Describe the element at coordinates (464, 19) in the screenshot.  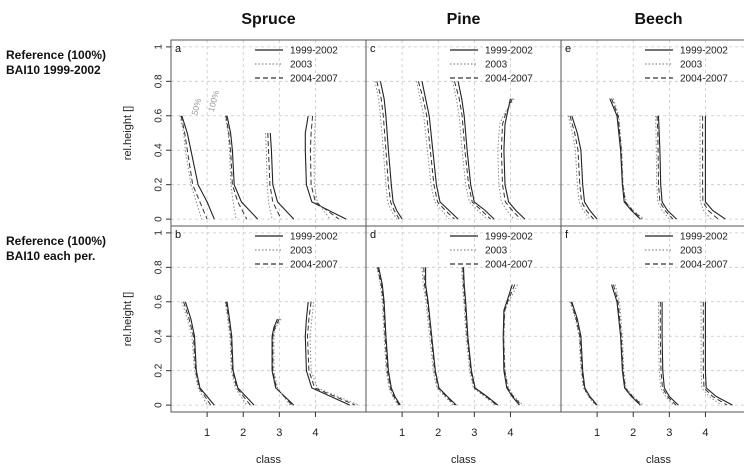
I see `column-title: Pine` at that location.